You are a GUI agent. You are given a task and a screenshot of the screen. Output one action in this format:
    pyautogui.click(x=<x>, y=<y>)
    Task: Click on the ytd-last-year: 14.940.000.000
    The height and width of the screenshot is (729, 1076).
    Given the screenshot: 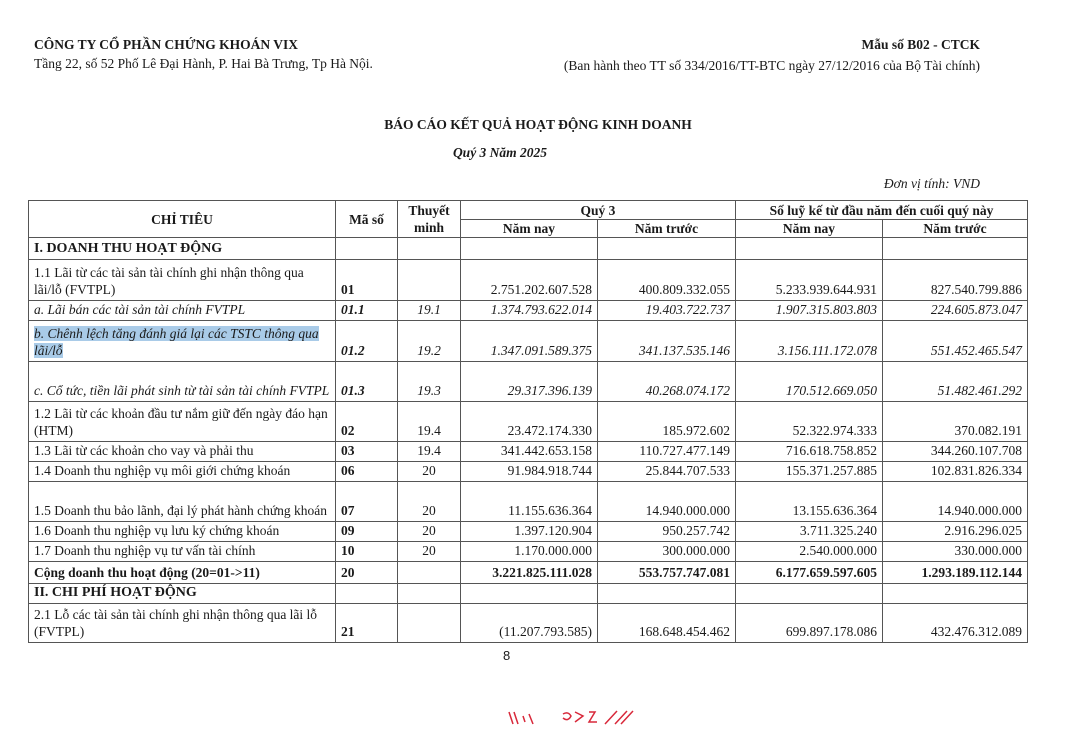 What is the action you would take?
    pyautogui.click(x=955, y=501)
    